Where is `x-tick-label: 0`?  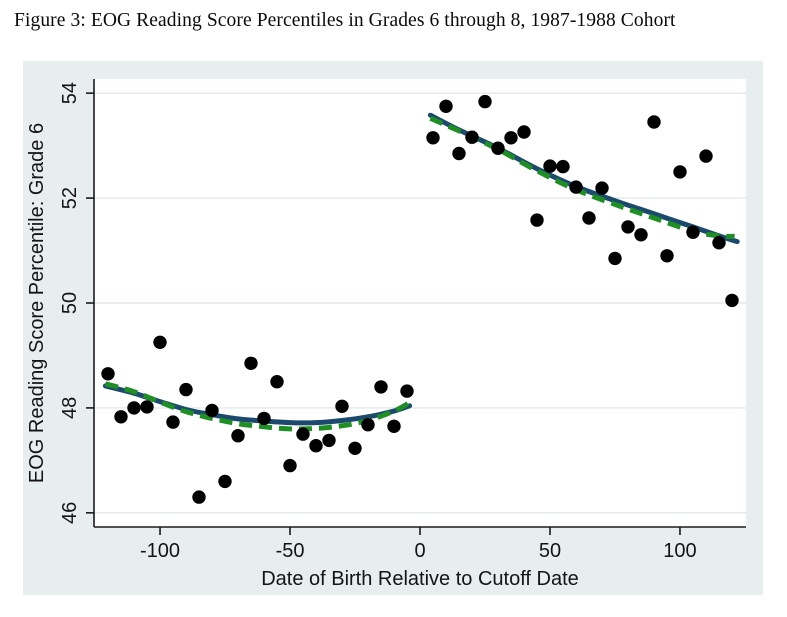 x-tick-label: 0 is located at coordinates (419, 551).